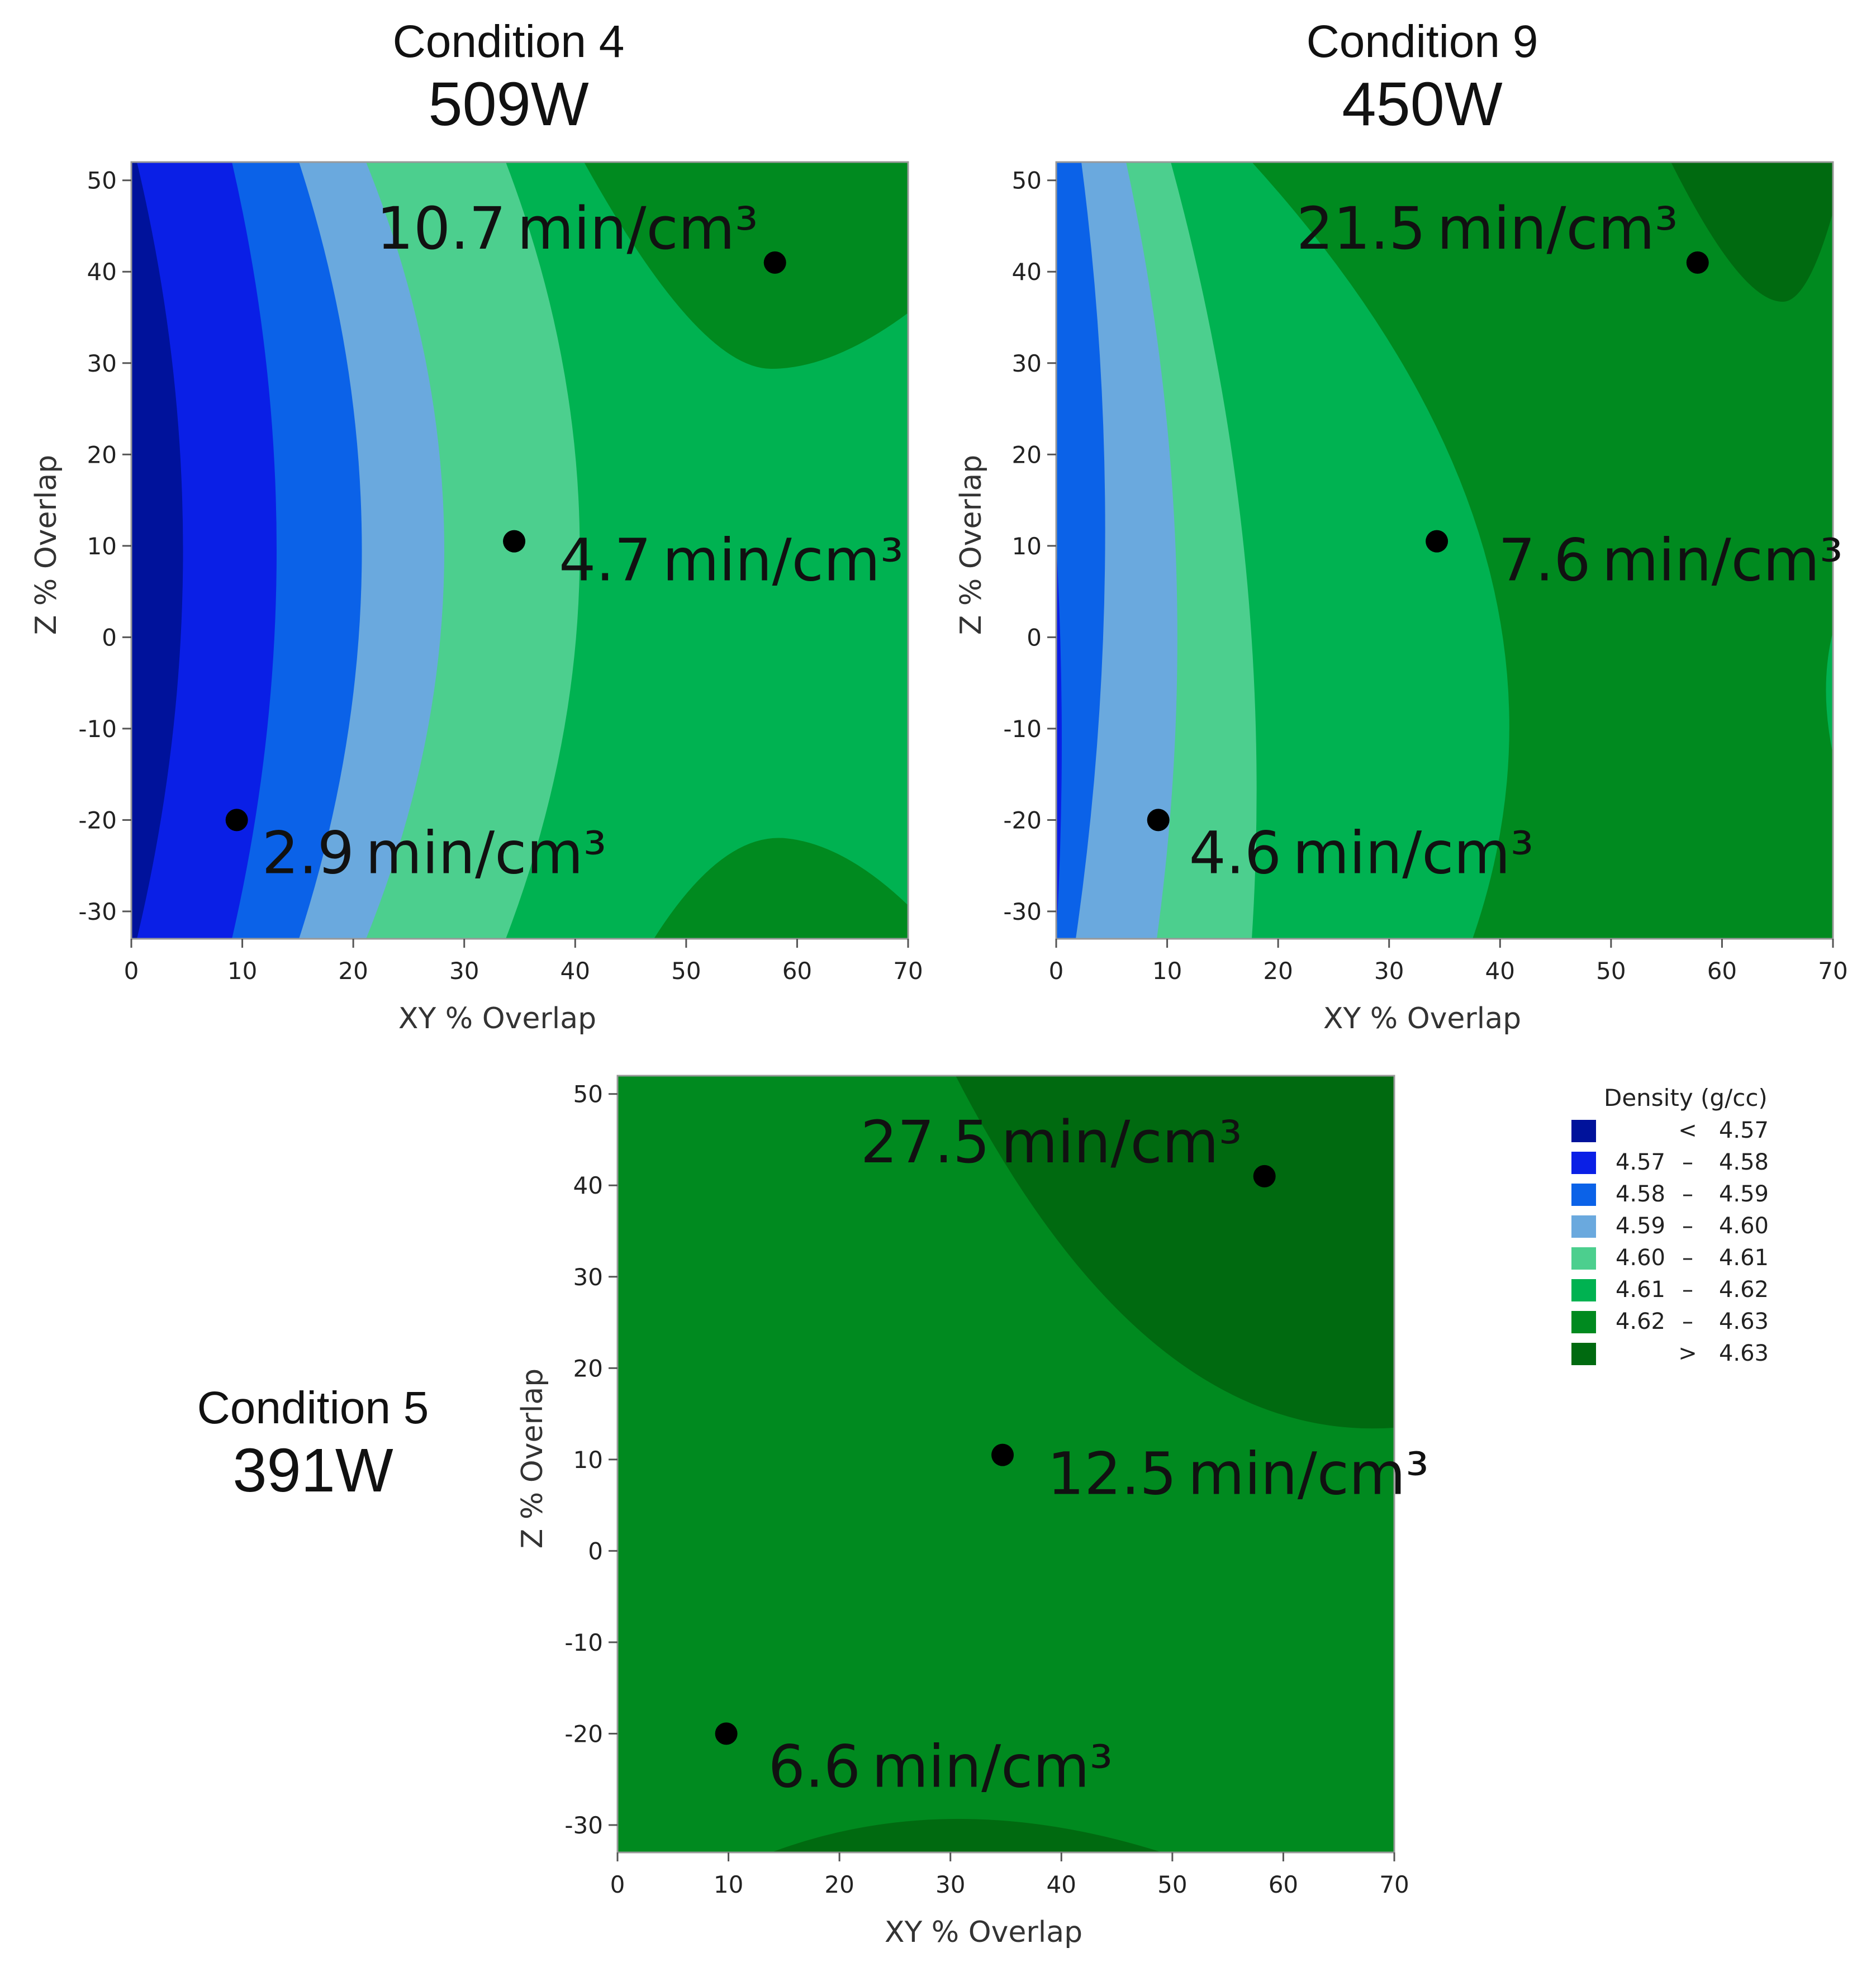  I want to click on legend-entry: 4.57–4.58, so click(1676, 1162).